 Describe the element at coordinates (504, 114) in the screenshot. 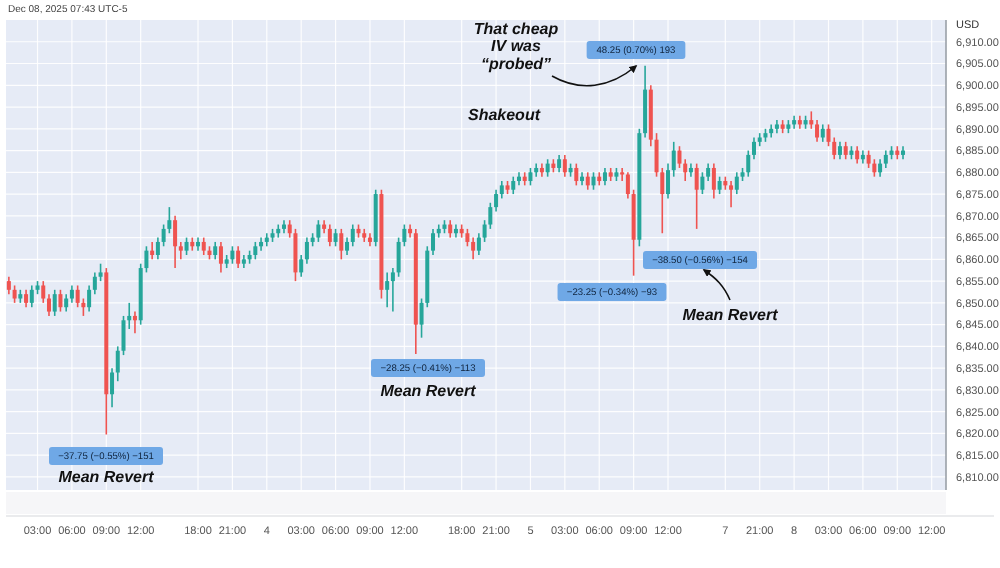

I see `annotation: Shakeout` at that location.